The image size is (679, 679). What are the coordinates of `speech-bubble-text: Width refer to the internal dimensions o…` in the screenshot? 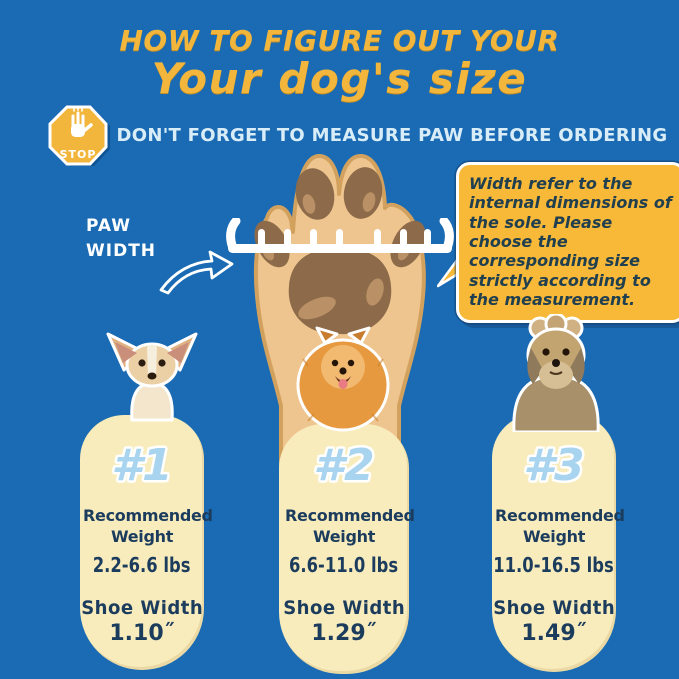 It's located at (570, 242).